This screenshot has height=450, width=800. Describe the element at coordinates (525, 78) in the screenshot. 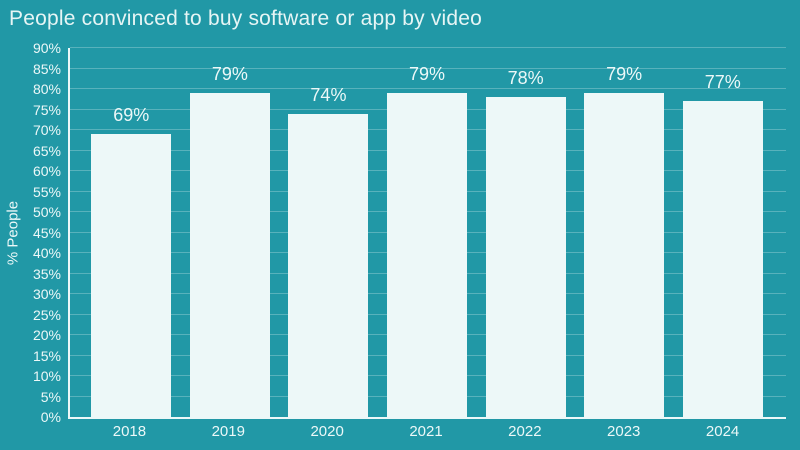

I see `bar-value-label: 78%` at that location.